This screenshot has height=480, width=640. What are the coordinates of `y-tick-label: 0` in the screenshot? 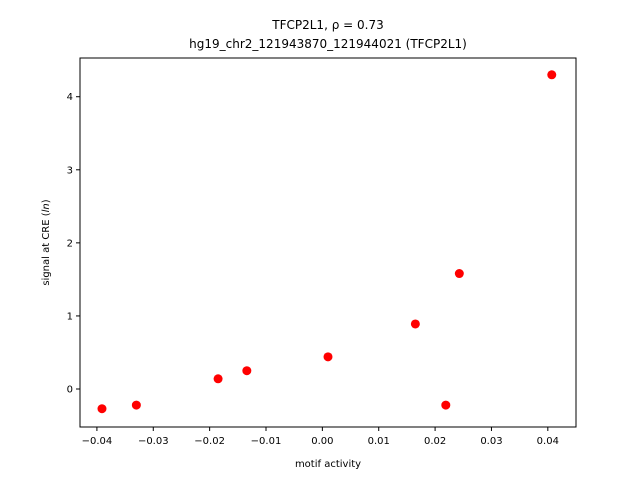 It's located at (70, 390).